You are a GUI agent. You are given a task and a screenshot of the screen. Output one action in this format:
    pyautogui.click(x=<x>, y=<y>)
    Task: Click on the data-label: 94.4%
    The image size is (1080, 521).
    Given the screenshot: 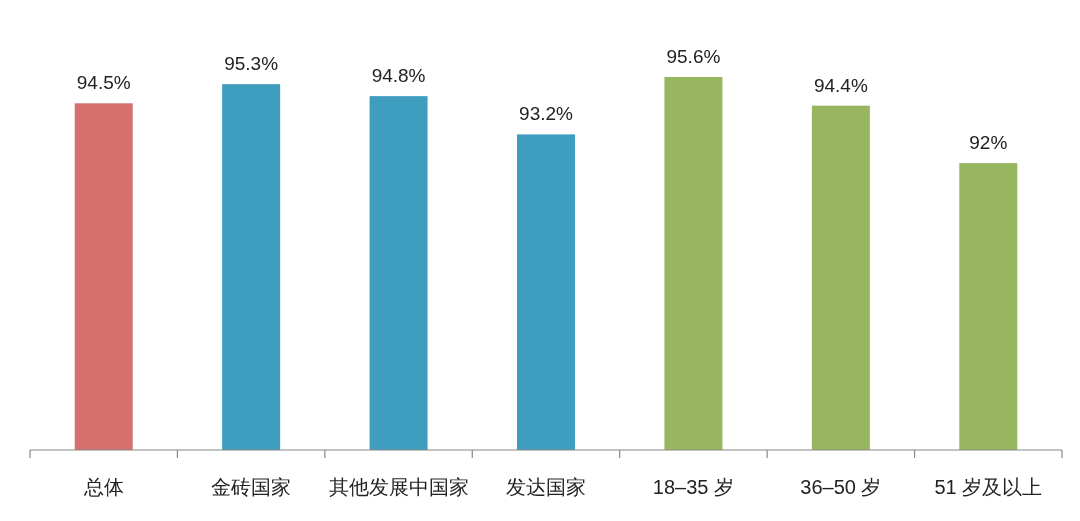 What is the action you would take?
    pyautogui.click(x=840, y=85)
    